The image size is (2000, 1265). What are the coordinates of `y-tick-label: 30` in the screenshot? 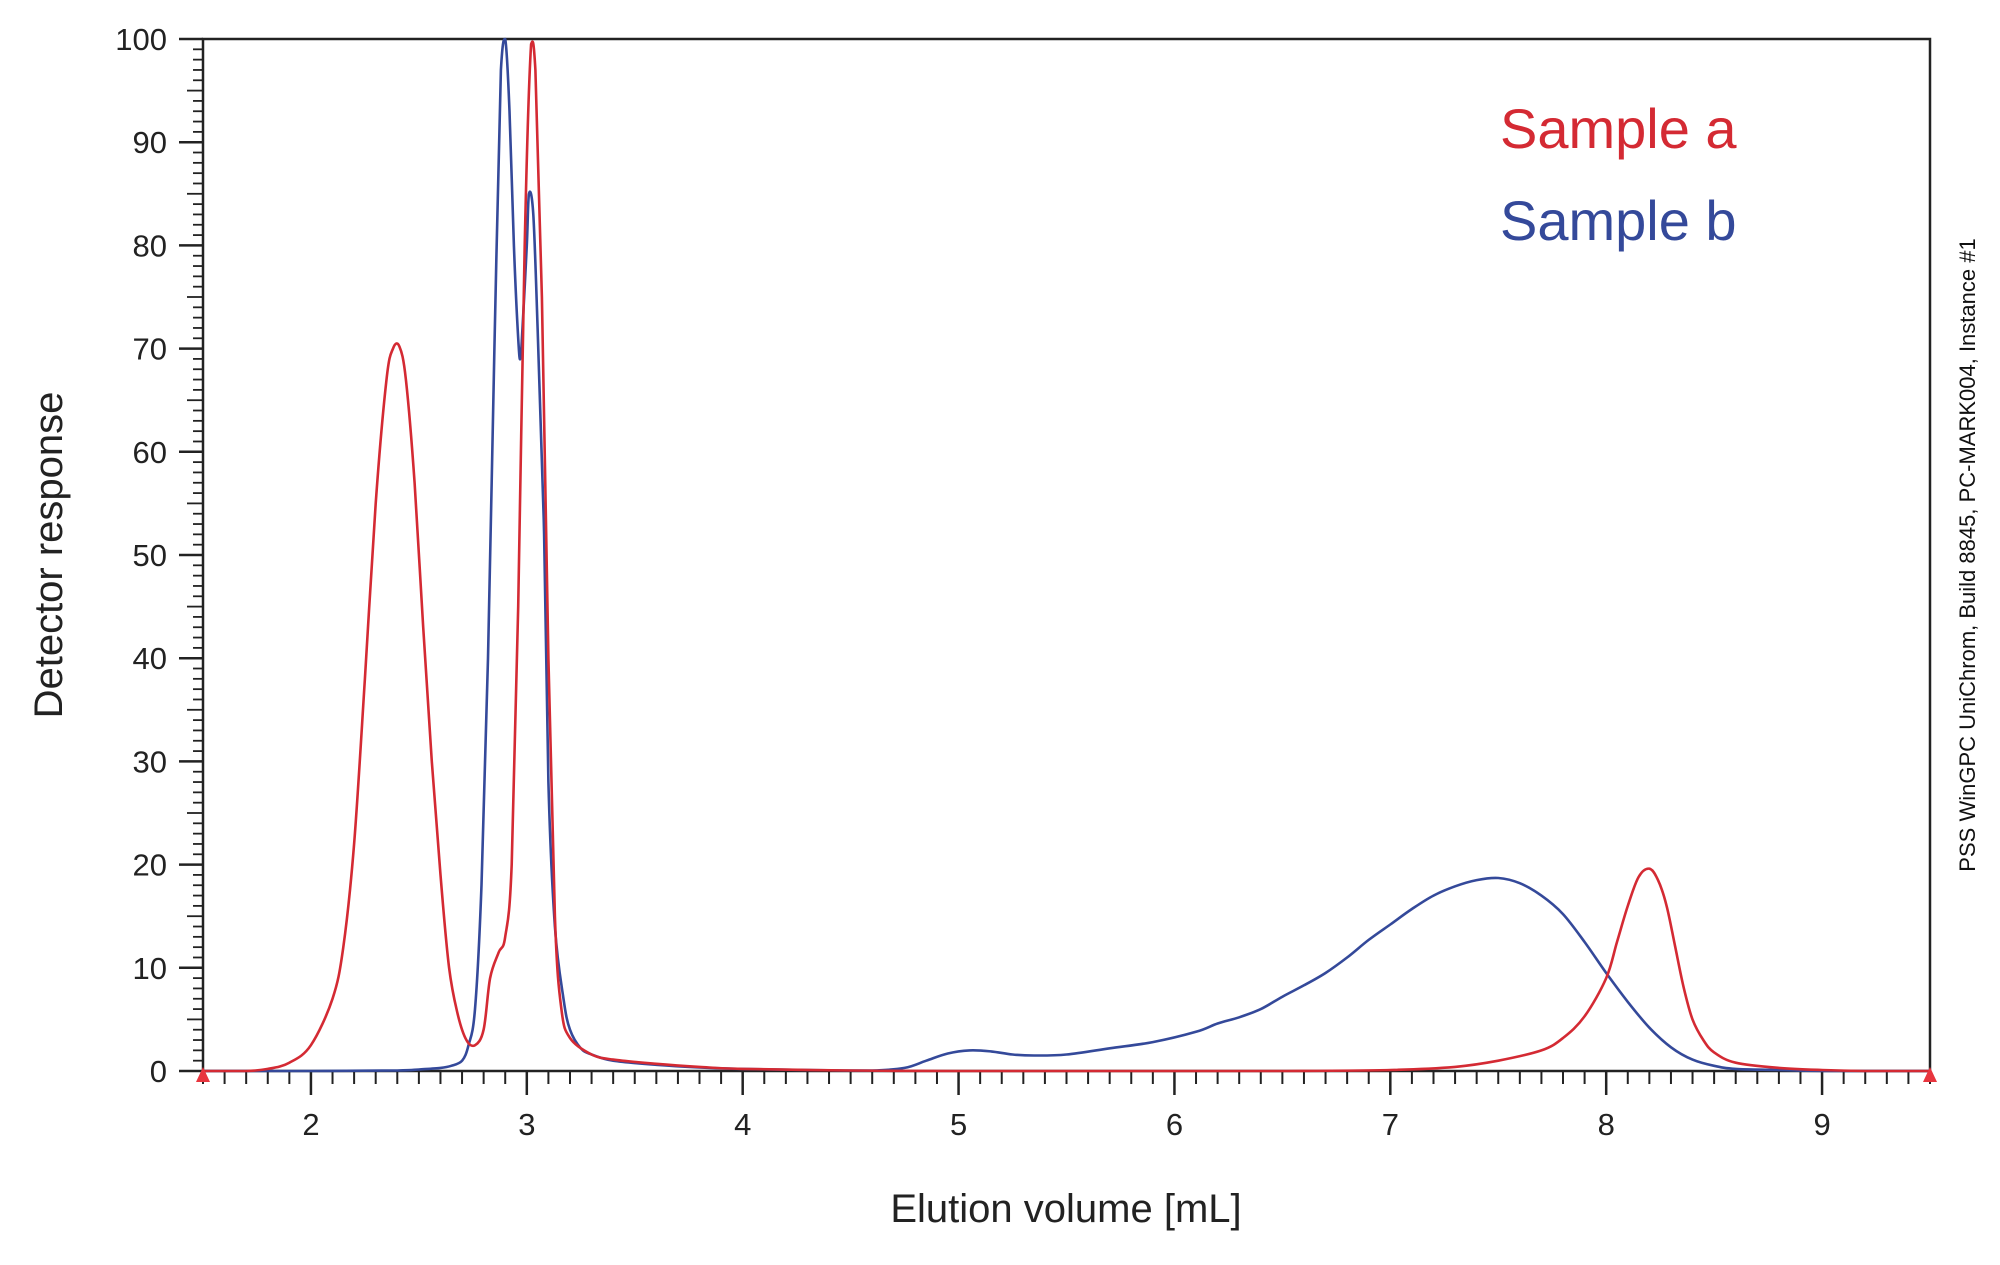 It's located at (150, 761).